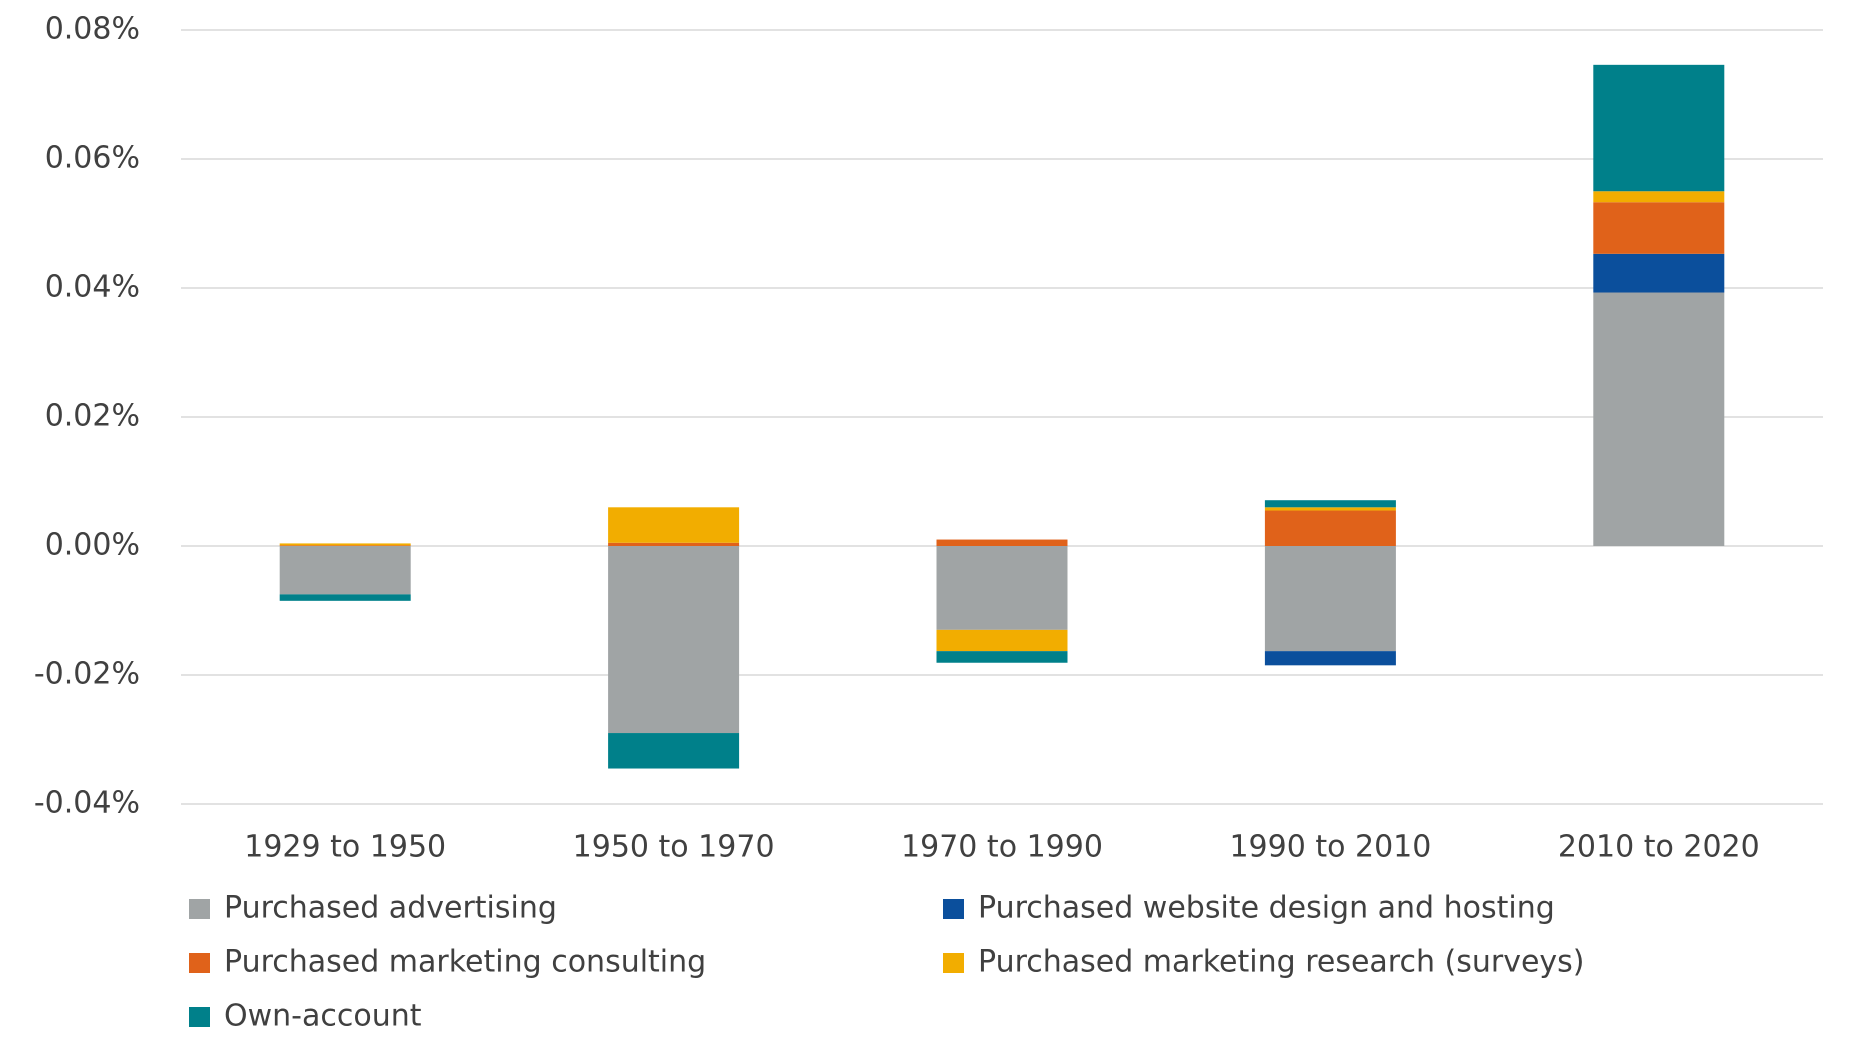 This screenshot has height=1053, width=1855. What do you see at coordinates (1266, 908) in the screenshot?
I see `legend-label: Purchased website design and hosting` at bounding box center [1266, 908].